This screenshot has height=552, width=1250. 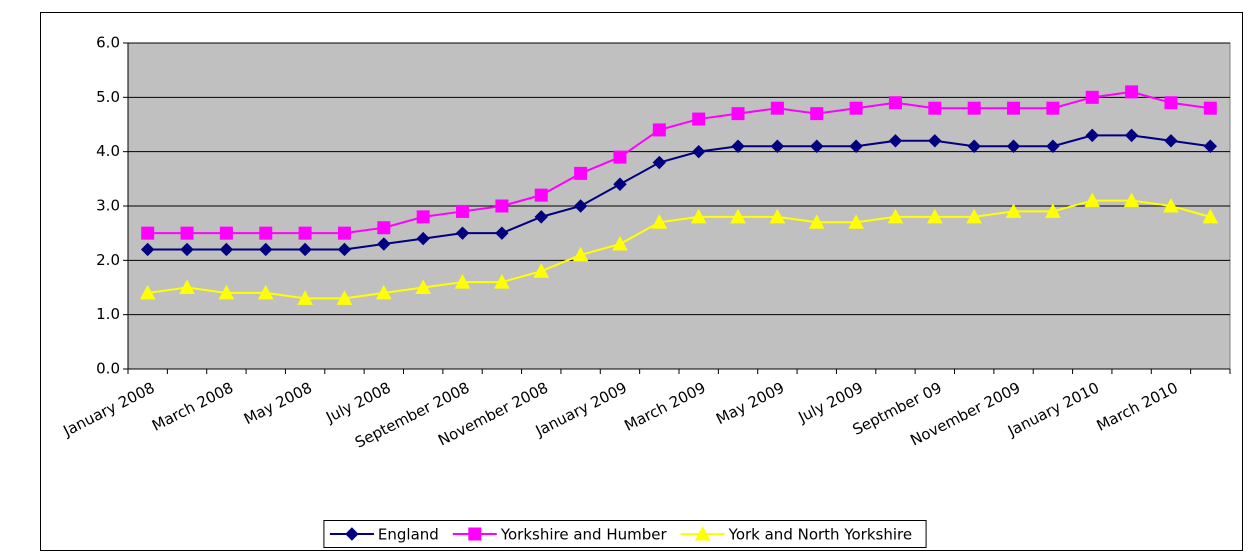 What do you see at coordinates (108, 314) in the screenshot?
I see `y-tick-label: 1.0` at bounding box center [108, 314].